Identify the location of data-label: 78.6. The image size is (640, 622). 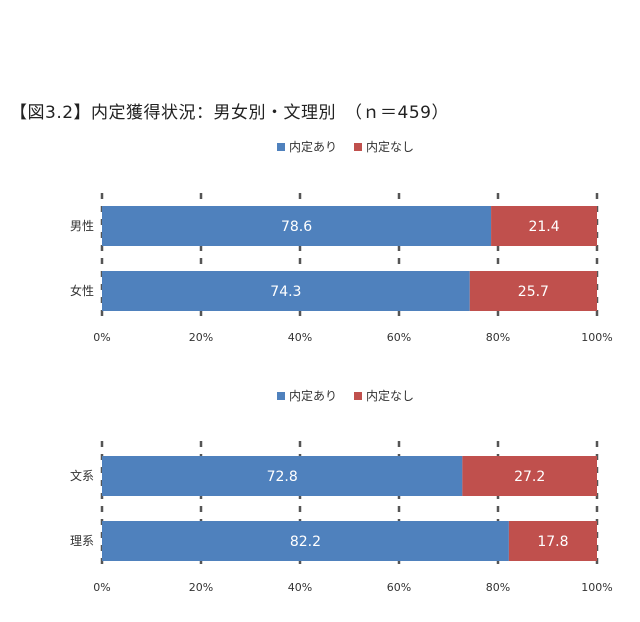
(296, 227).